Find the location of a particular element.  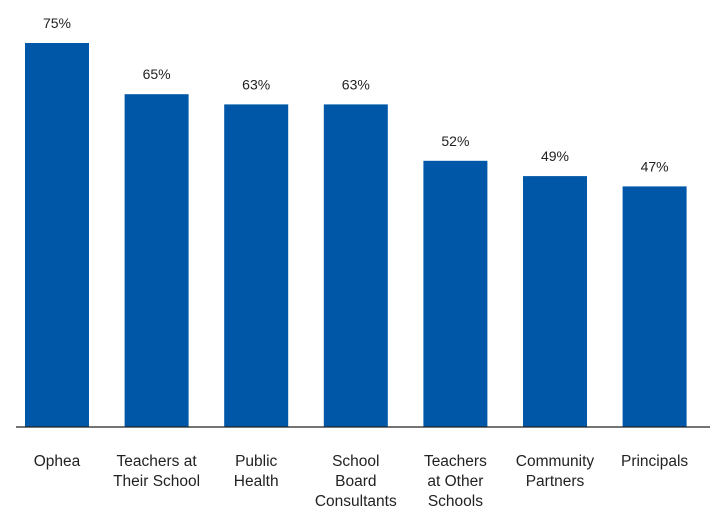

data-label-6: 47% is located at coordinates (655, 166).